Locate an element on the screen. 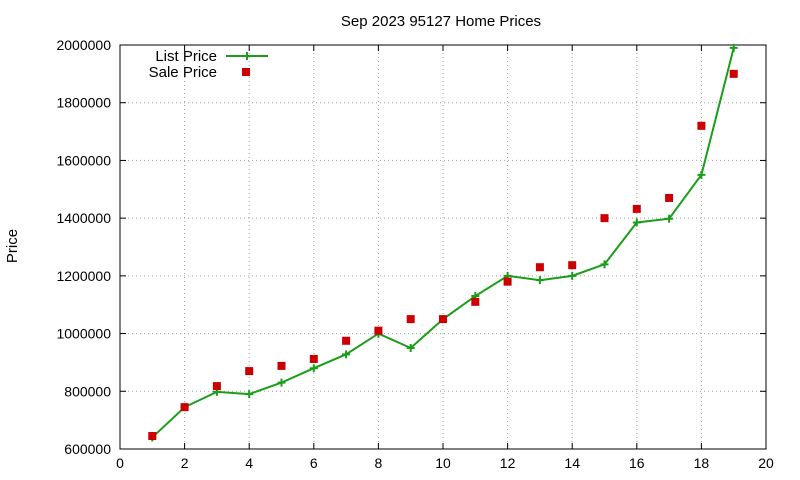  x-tick-label: 16 is located at coordinates (637, 463).